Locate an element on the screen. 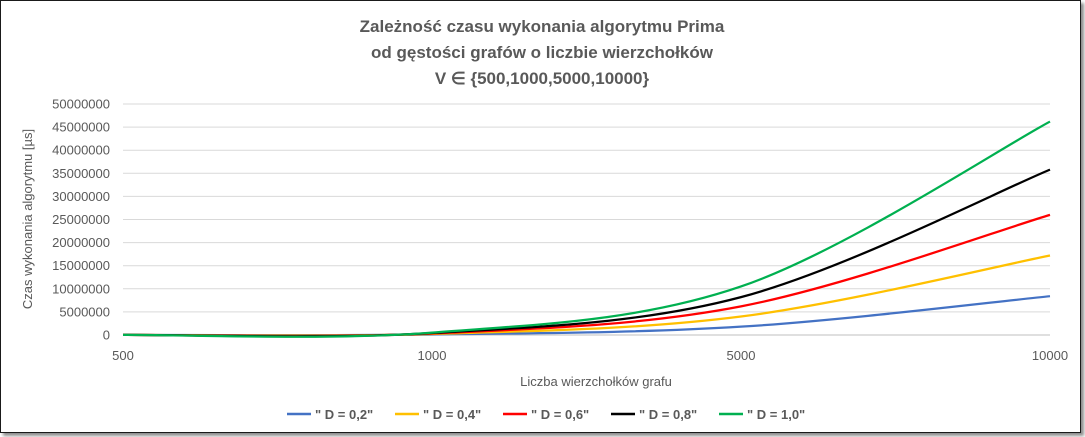 Image resolution: width=1085 pixels, height=437 pixels. legend-item: " D = 0,8" is located at coordinates (654, 414).